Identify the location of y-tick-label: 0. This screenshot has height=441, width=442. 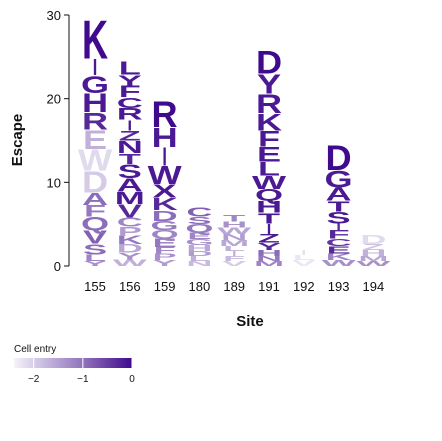
(57, 266).